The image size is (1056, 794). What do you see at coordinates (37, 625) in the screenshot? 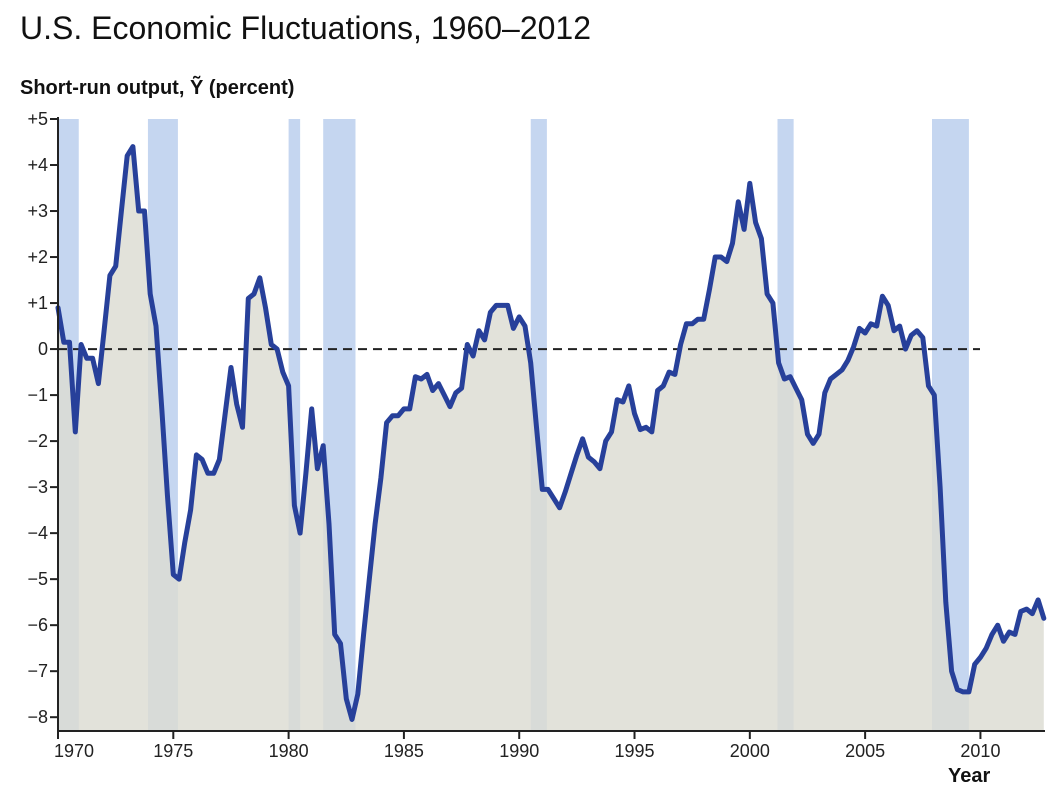
I see `y-tick-label: −6` at bounding box center [37, 625].